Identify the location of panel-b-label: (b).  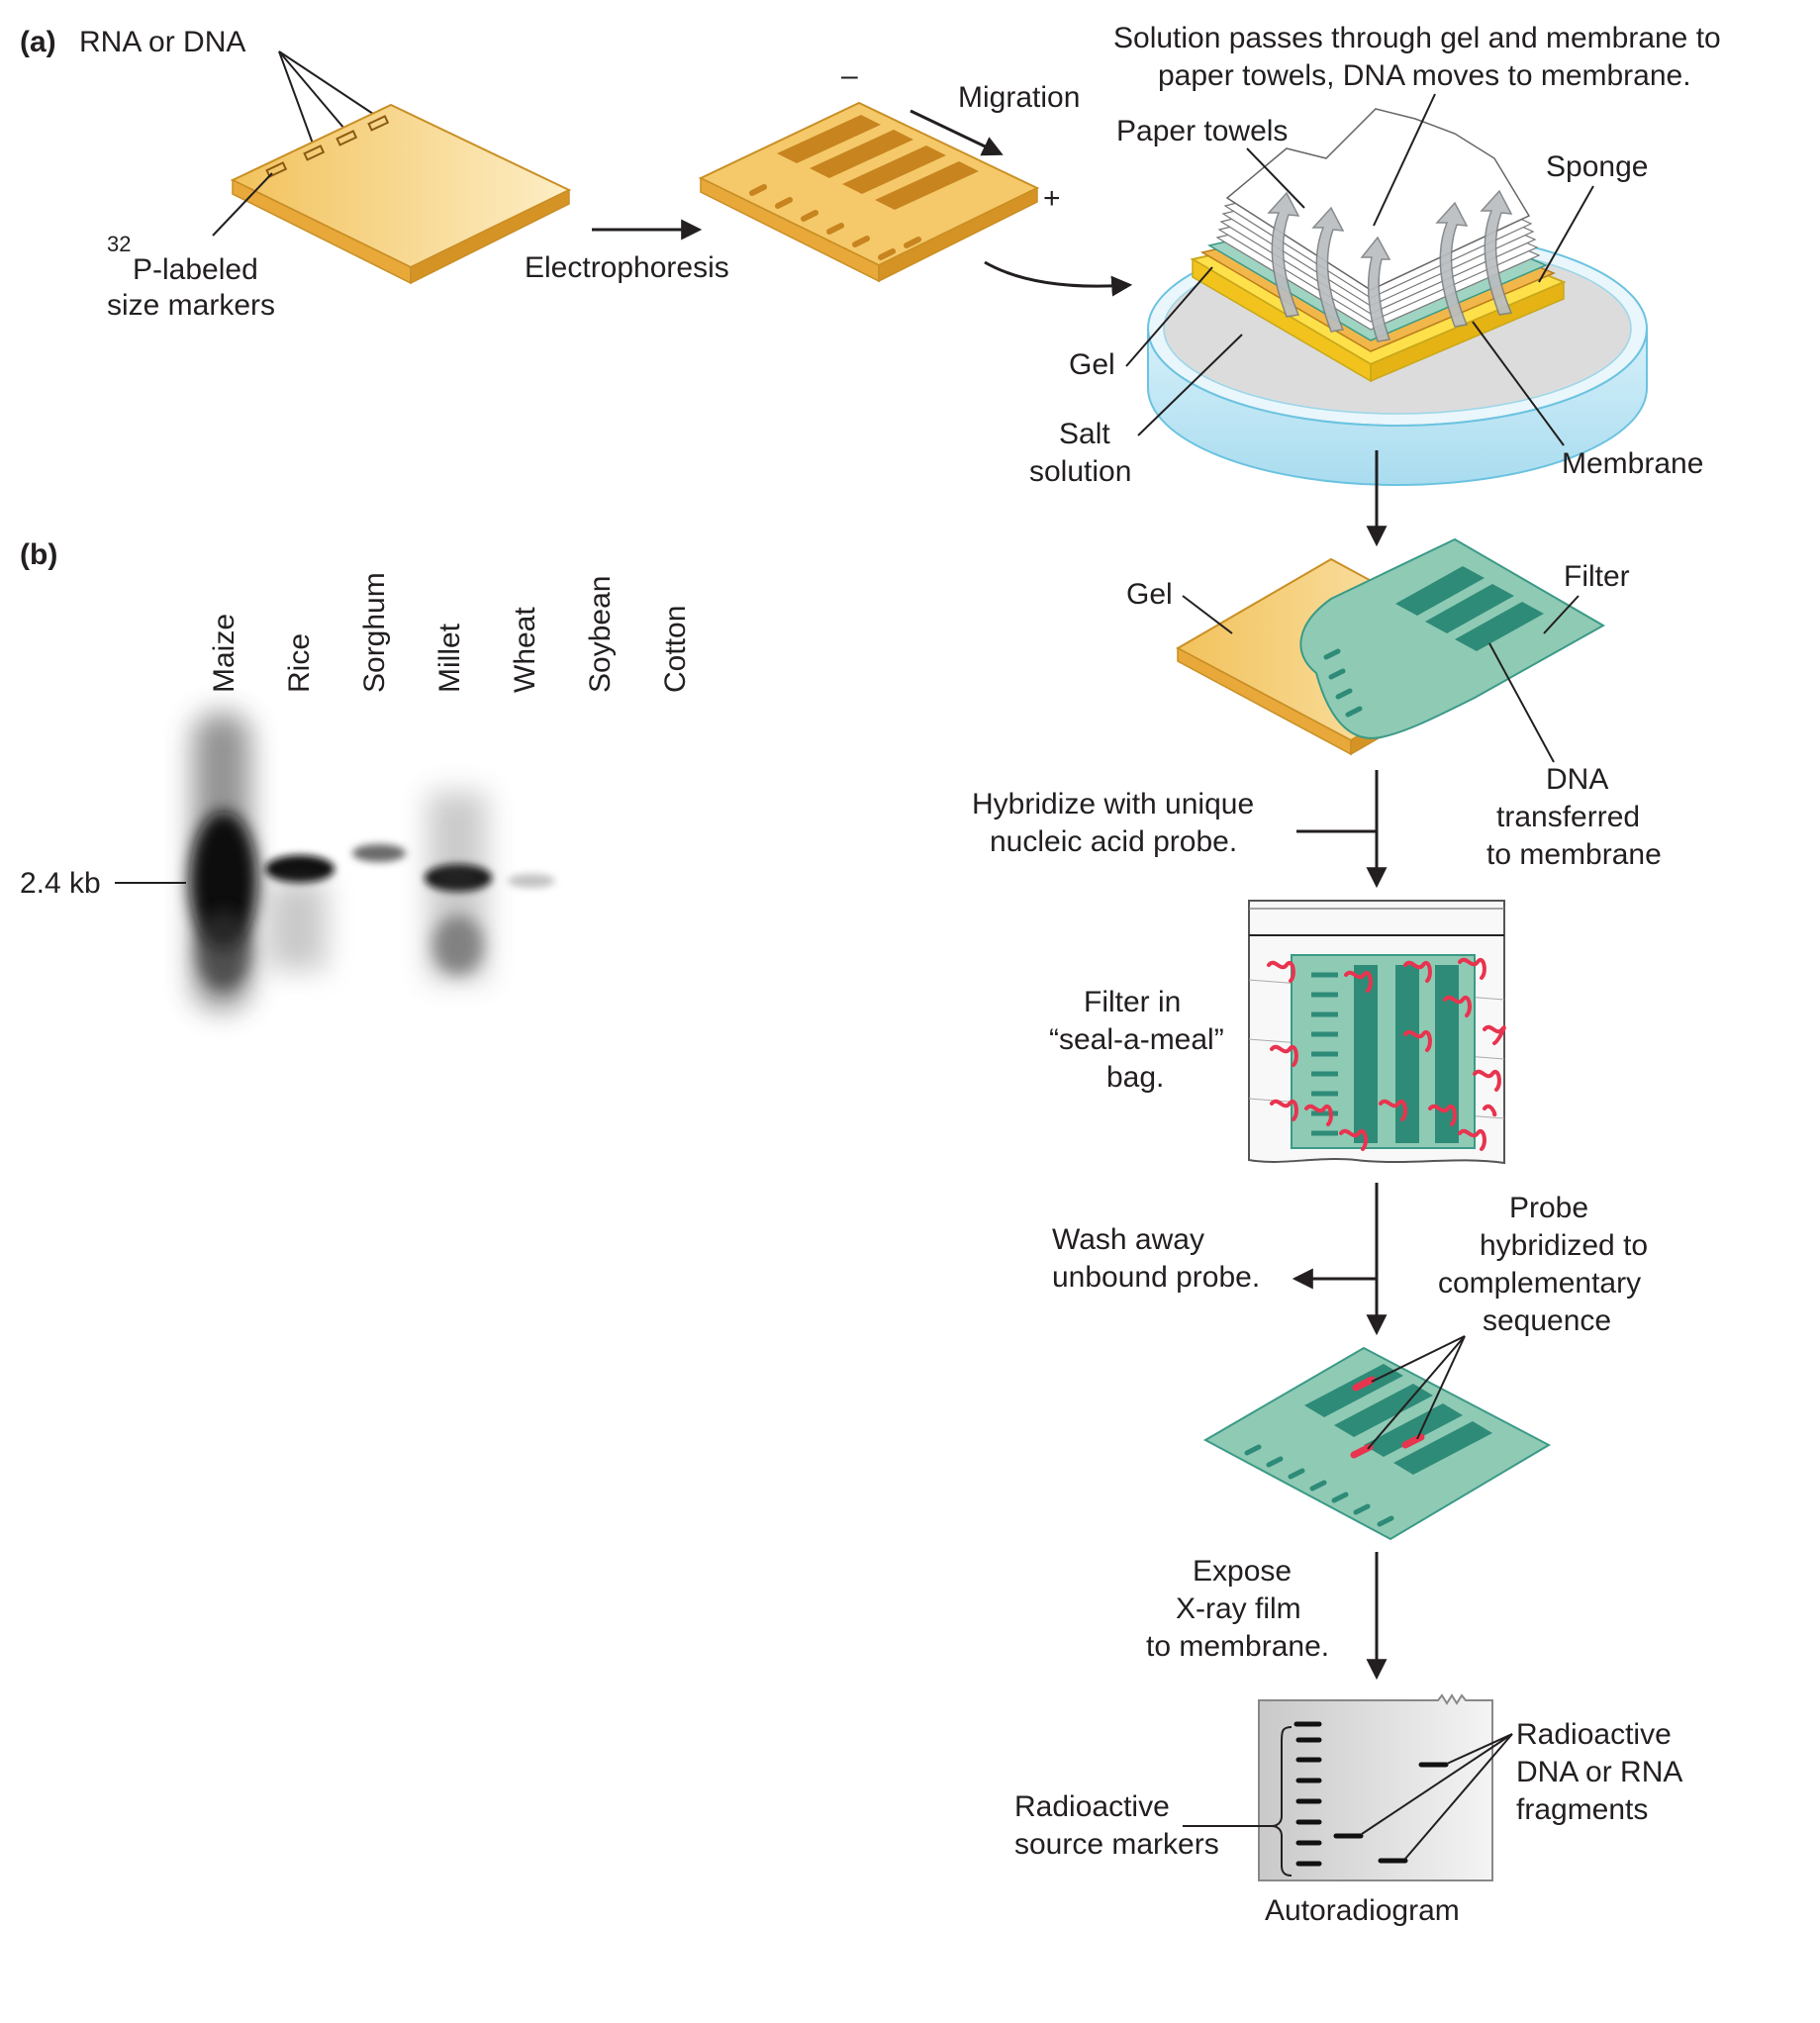
(38, 554).